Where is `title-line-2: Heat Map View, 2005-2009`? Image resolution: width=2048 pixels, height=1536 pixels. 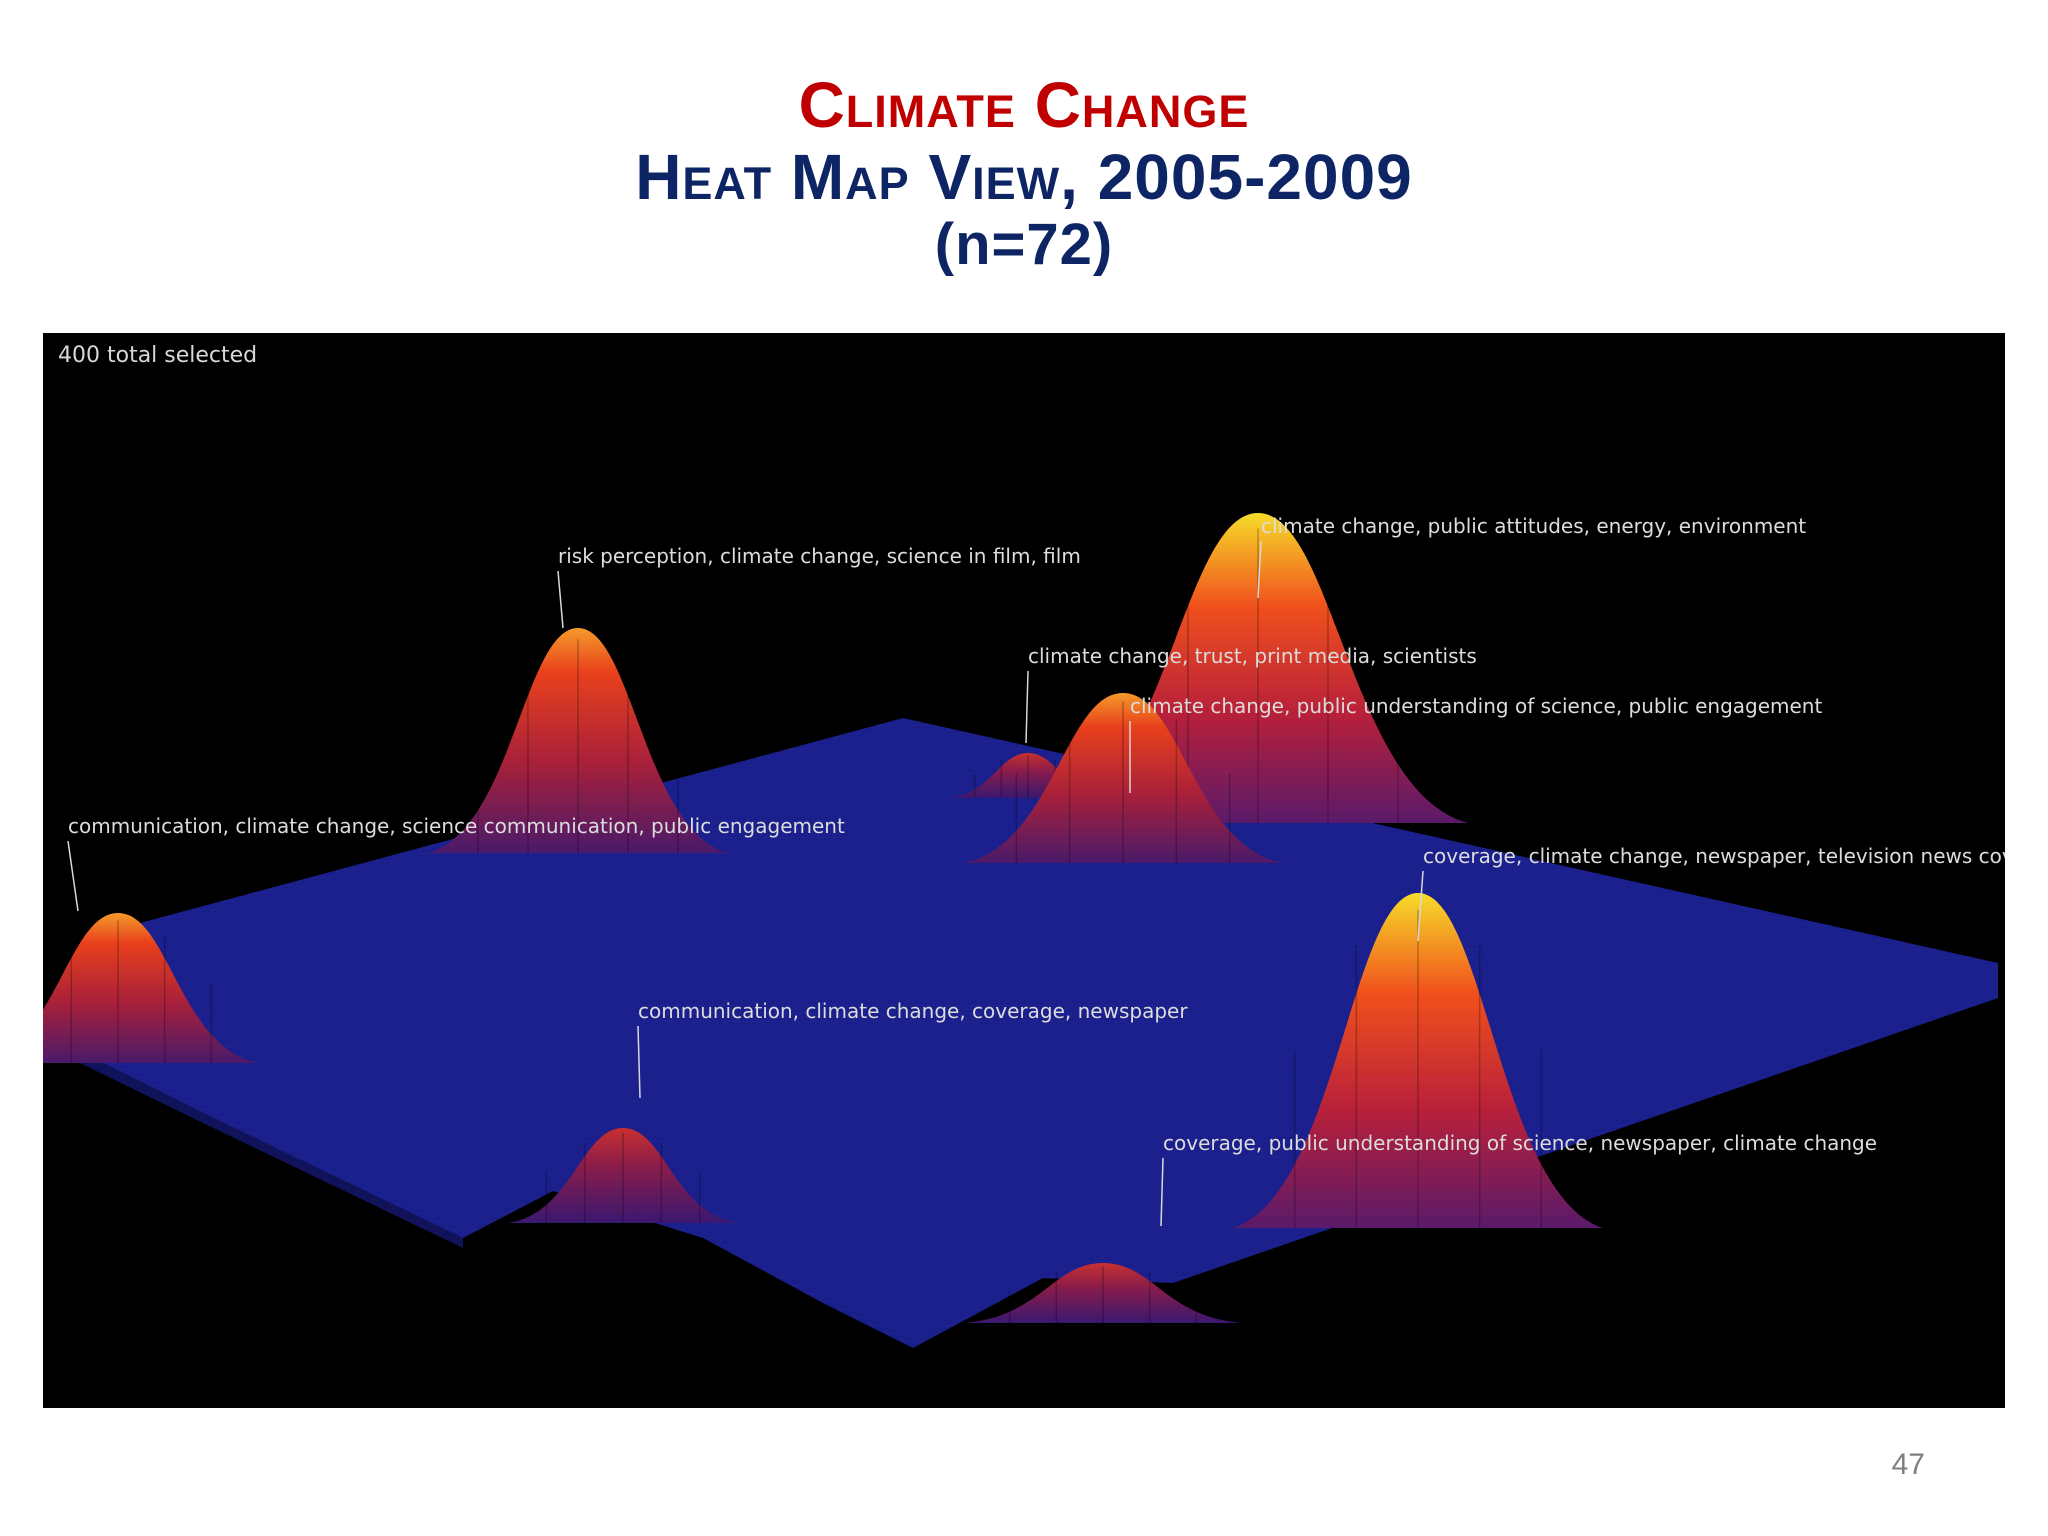 title-line-2: Heat Map View, 2005-2009 is located at coordinates (1024, 176).